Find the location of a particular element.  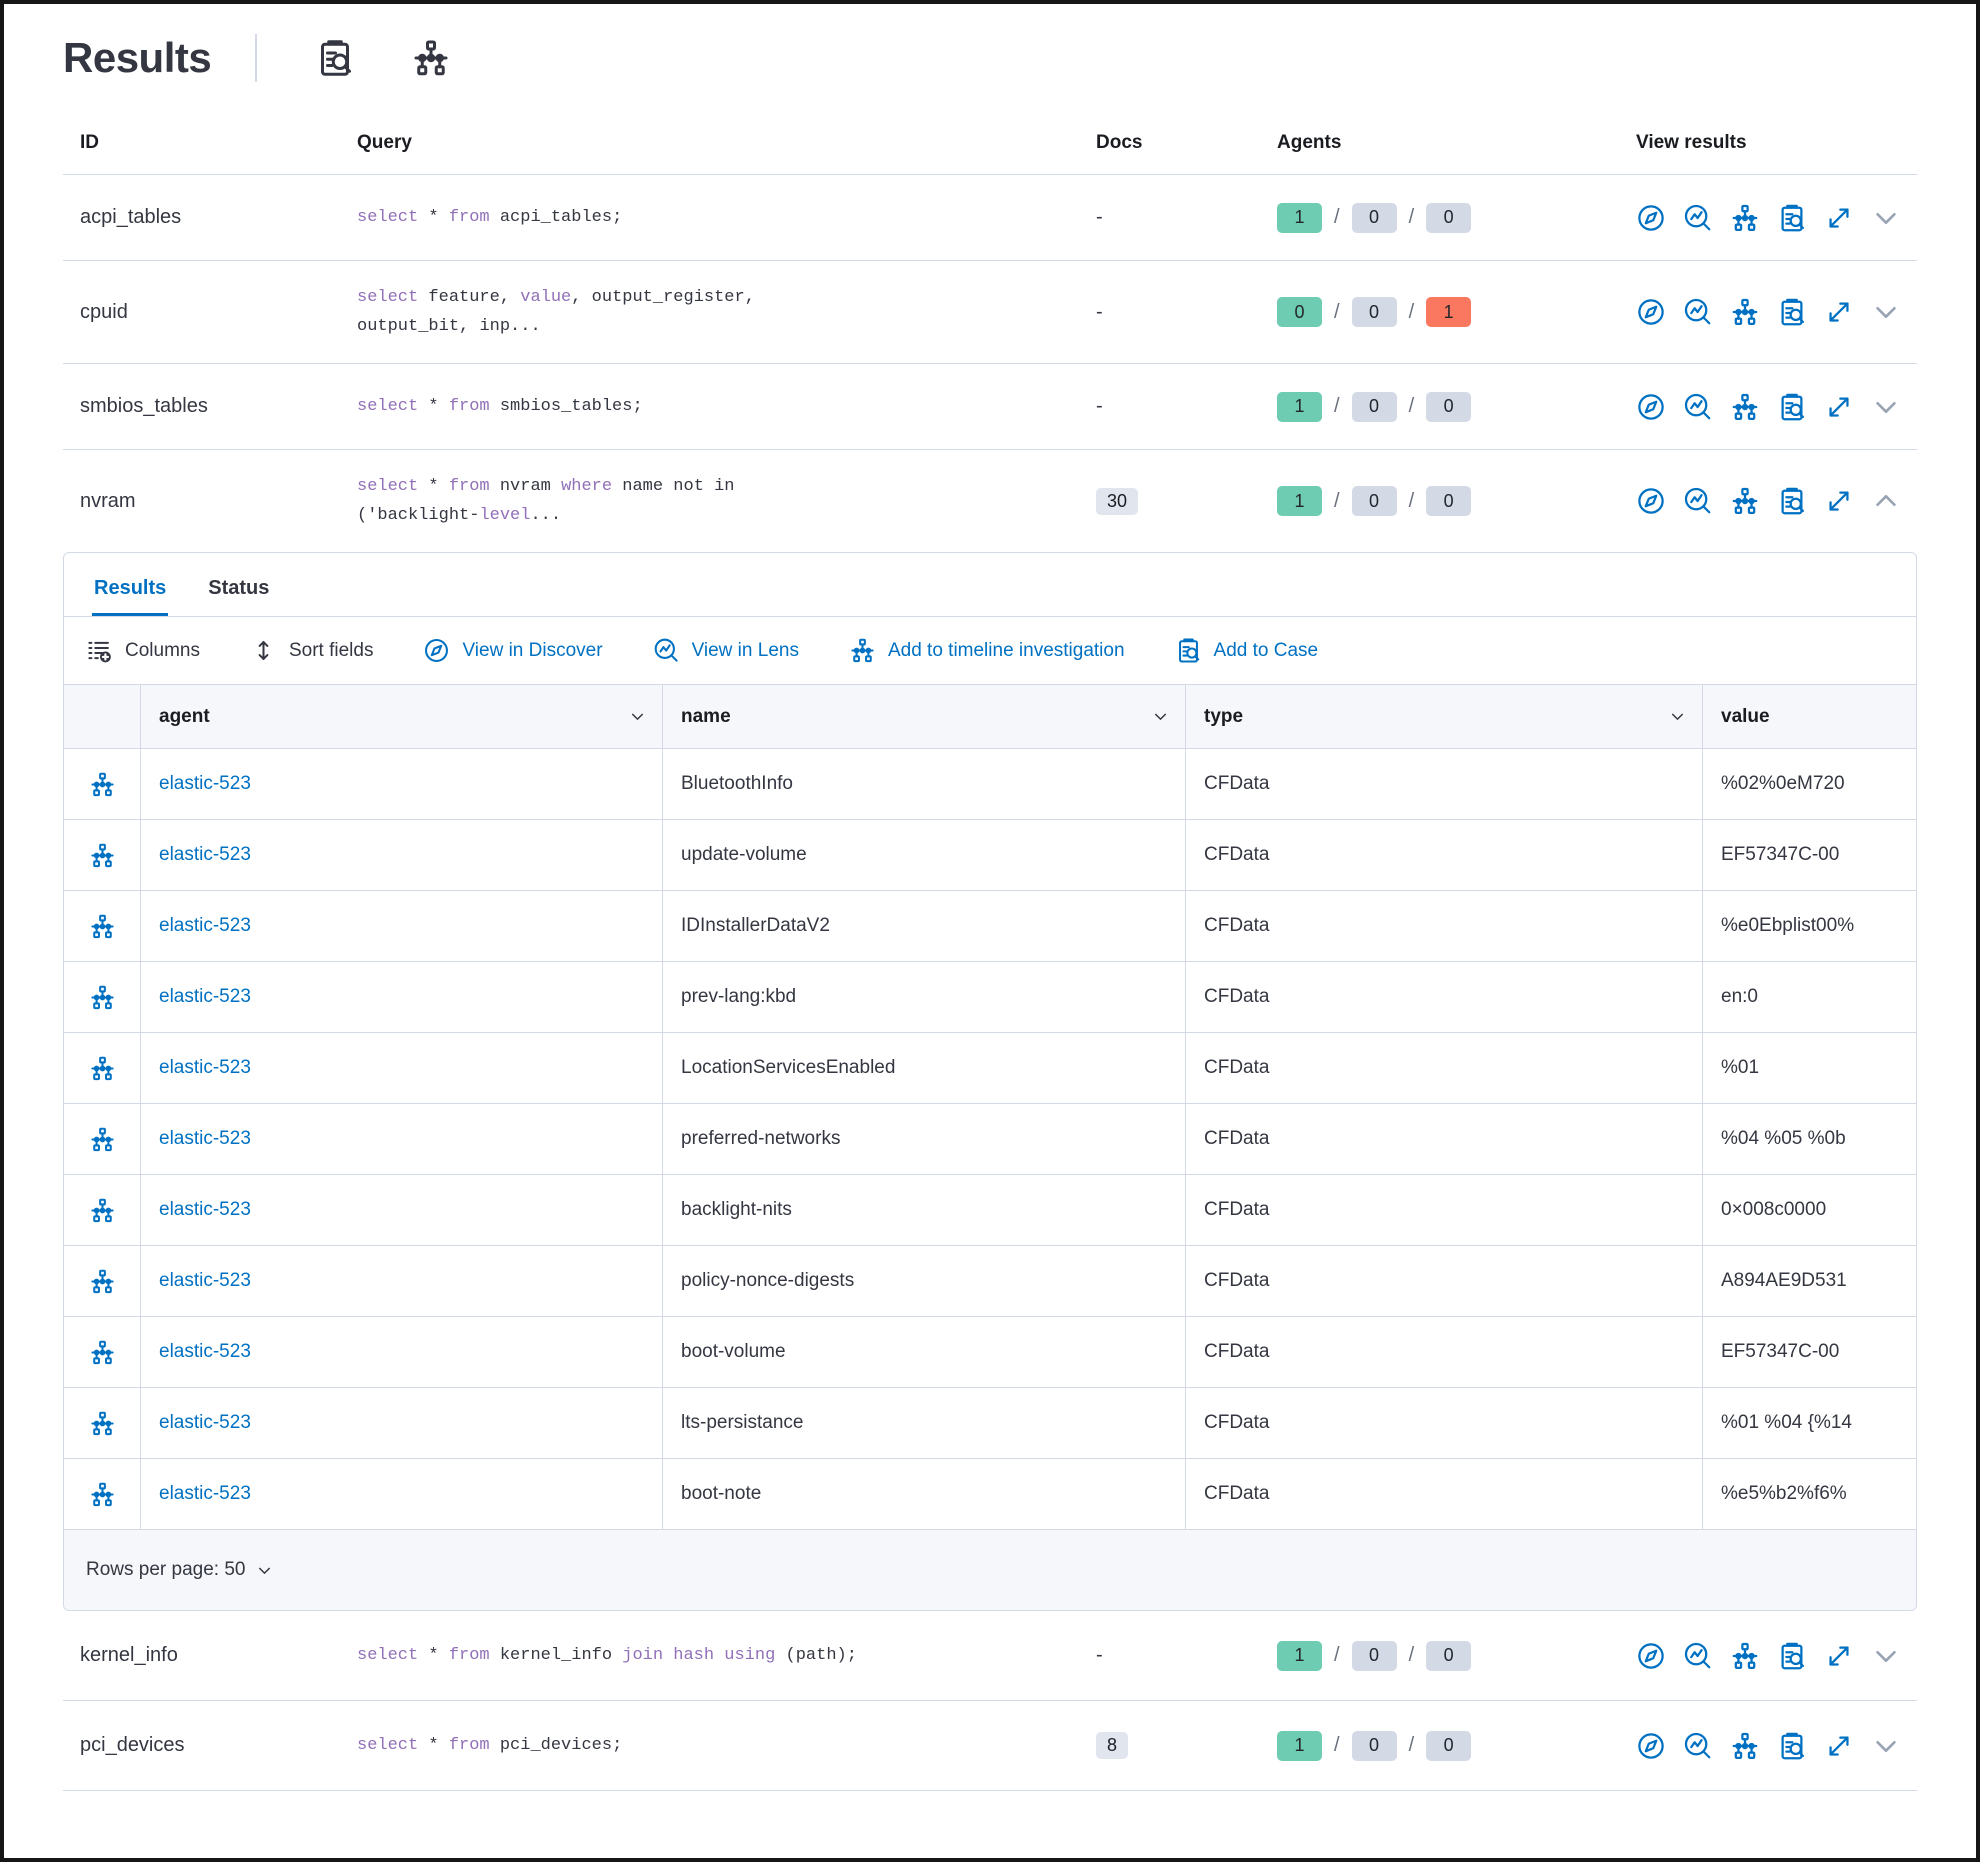

view-in-lens-button: View in Lens is located at coordinates (726, 650).